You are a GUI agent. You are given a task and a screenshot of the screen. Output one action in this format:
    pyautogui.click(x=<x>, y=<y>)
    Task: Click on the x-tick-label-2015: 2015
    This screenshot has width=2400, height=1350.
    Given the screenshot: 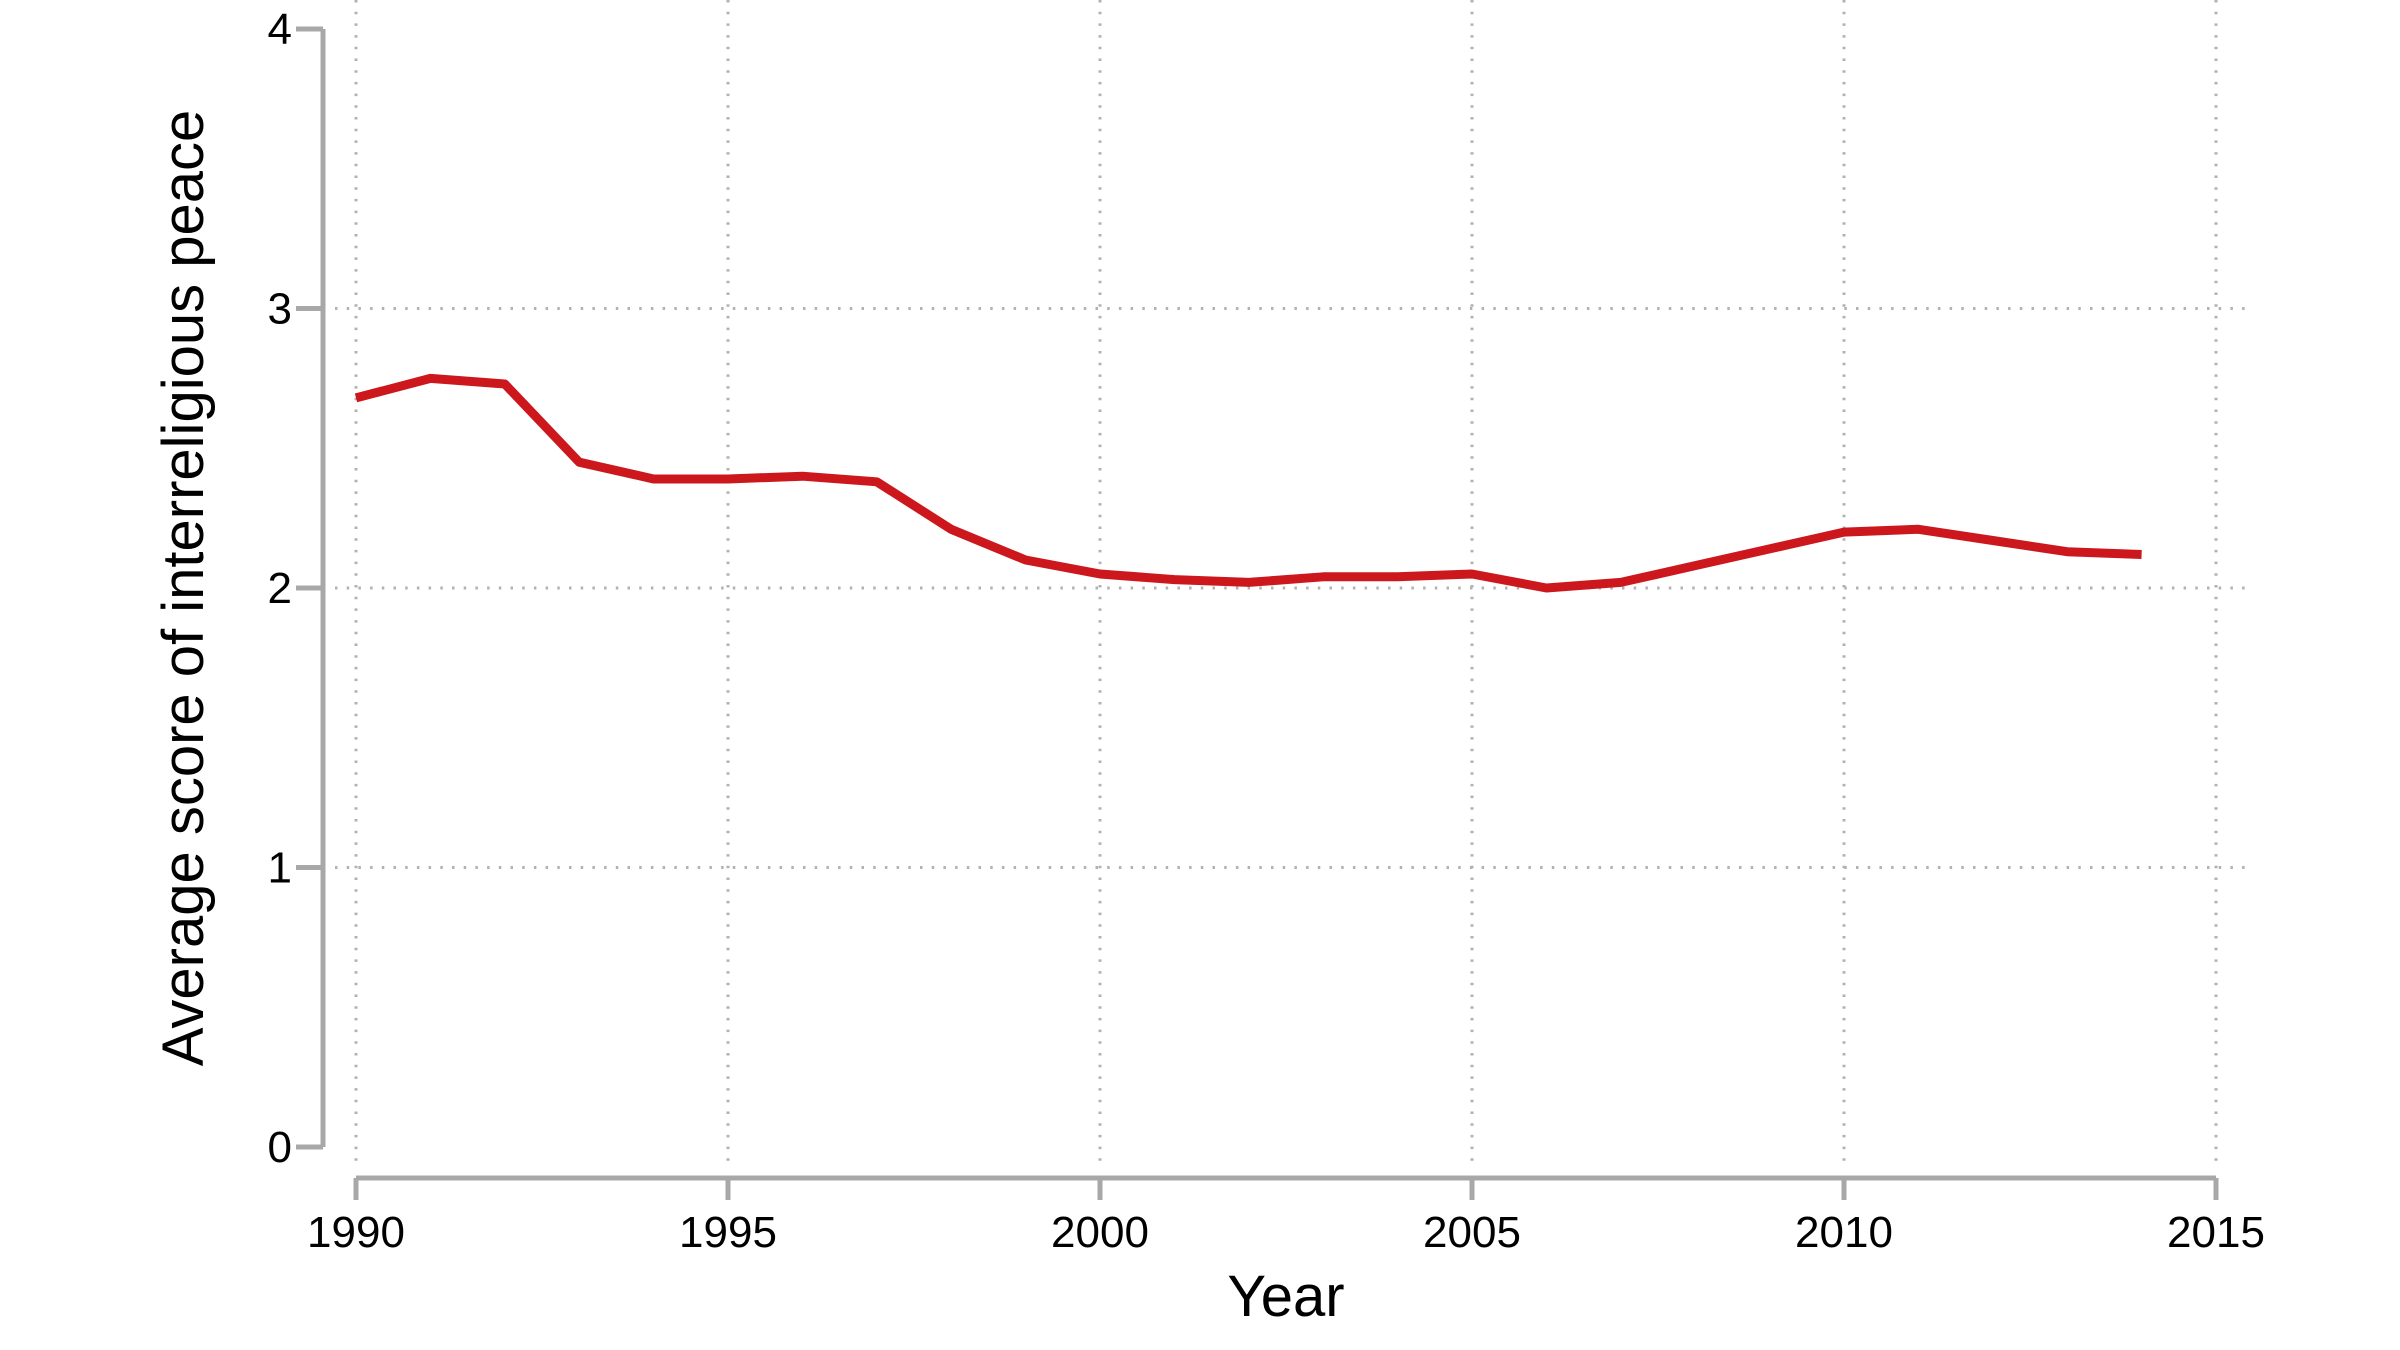 What is the action you would take?
    pyautogui.click(x=2216, y=1232)
    